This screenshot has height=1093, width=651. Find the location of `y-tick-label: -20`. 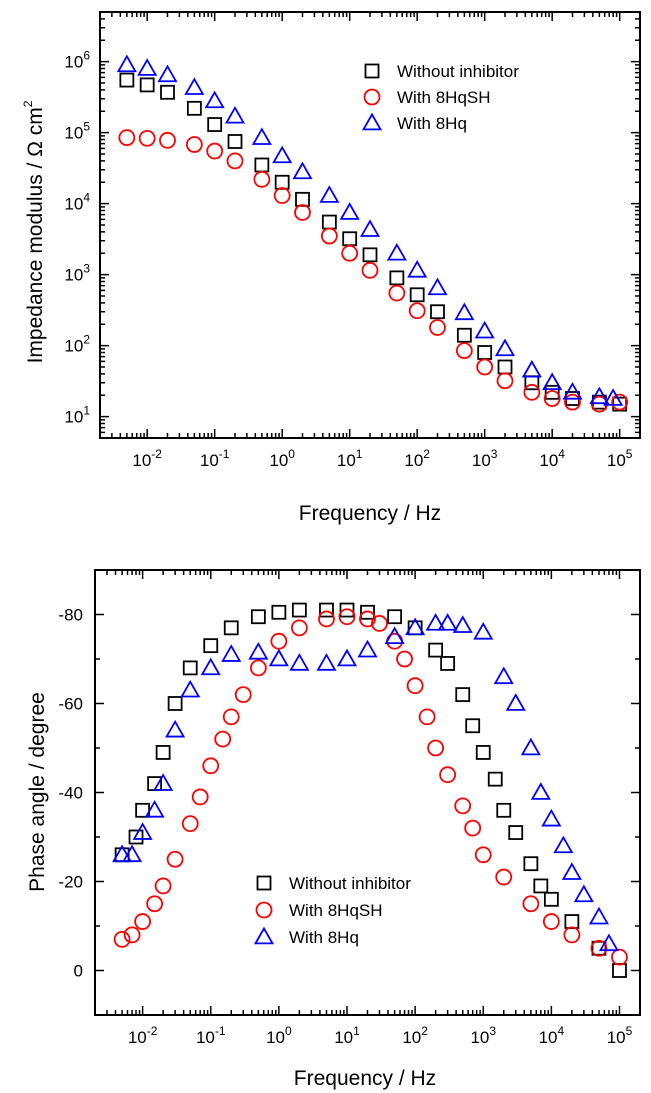

y-tick-label: -20 is located at coordinates (70, 882).